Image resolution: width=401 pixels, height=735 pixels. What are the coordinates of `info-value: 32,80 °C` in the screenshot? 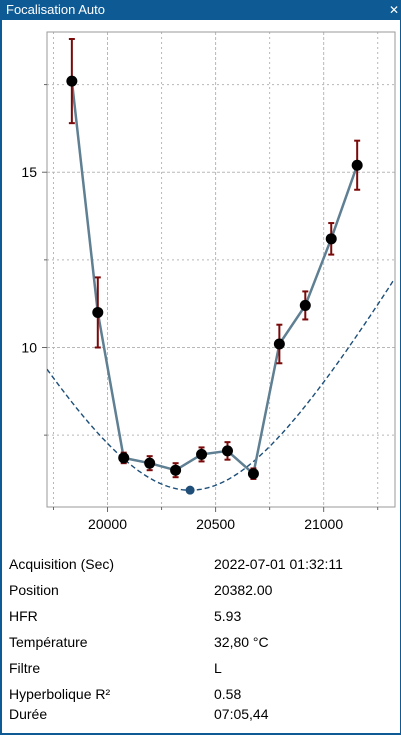 It's located at (241, 642).